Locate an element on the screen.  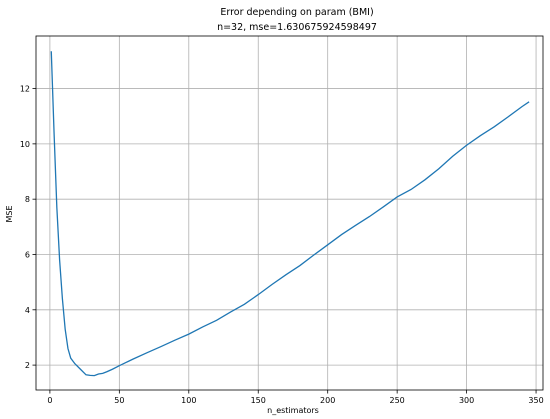
chart-title: Error depending on param (BMI) is located at coordinates (296, 12).